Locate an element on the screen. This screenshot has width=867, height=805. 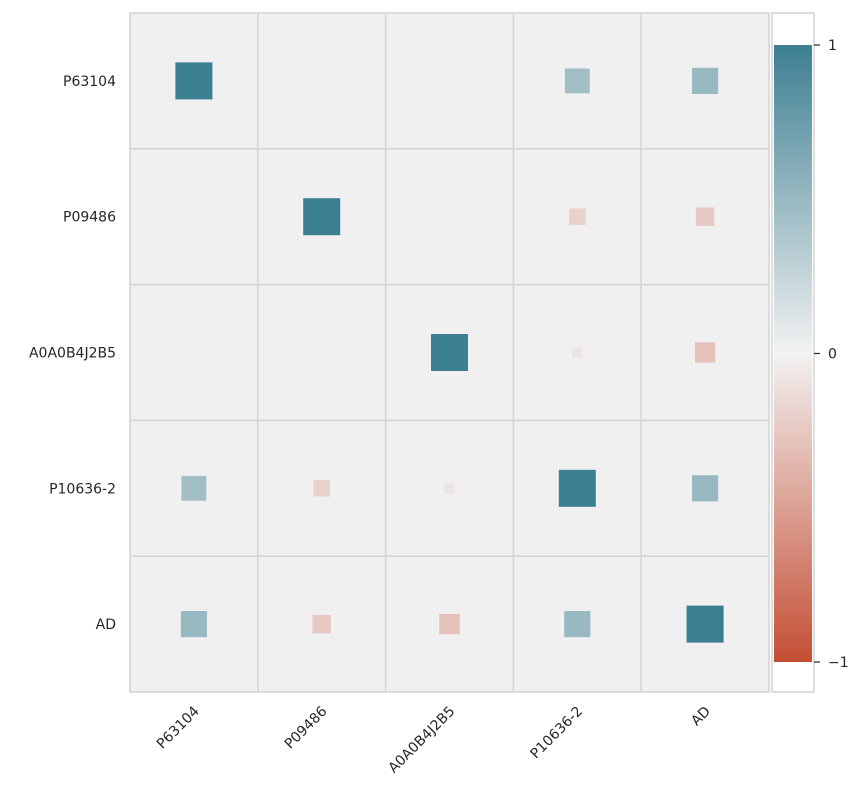
heatmap-cell-P09486-A0A0B4J2B5 is located at coordinates (449, 217).